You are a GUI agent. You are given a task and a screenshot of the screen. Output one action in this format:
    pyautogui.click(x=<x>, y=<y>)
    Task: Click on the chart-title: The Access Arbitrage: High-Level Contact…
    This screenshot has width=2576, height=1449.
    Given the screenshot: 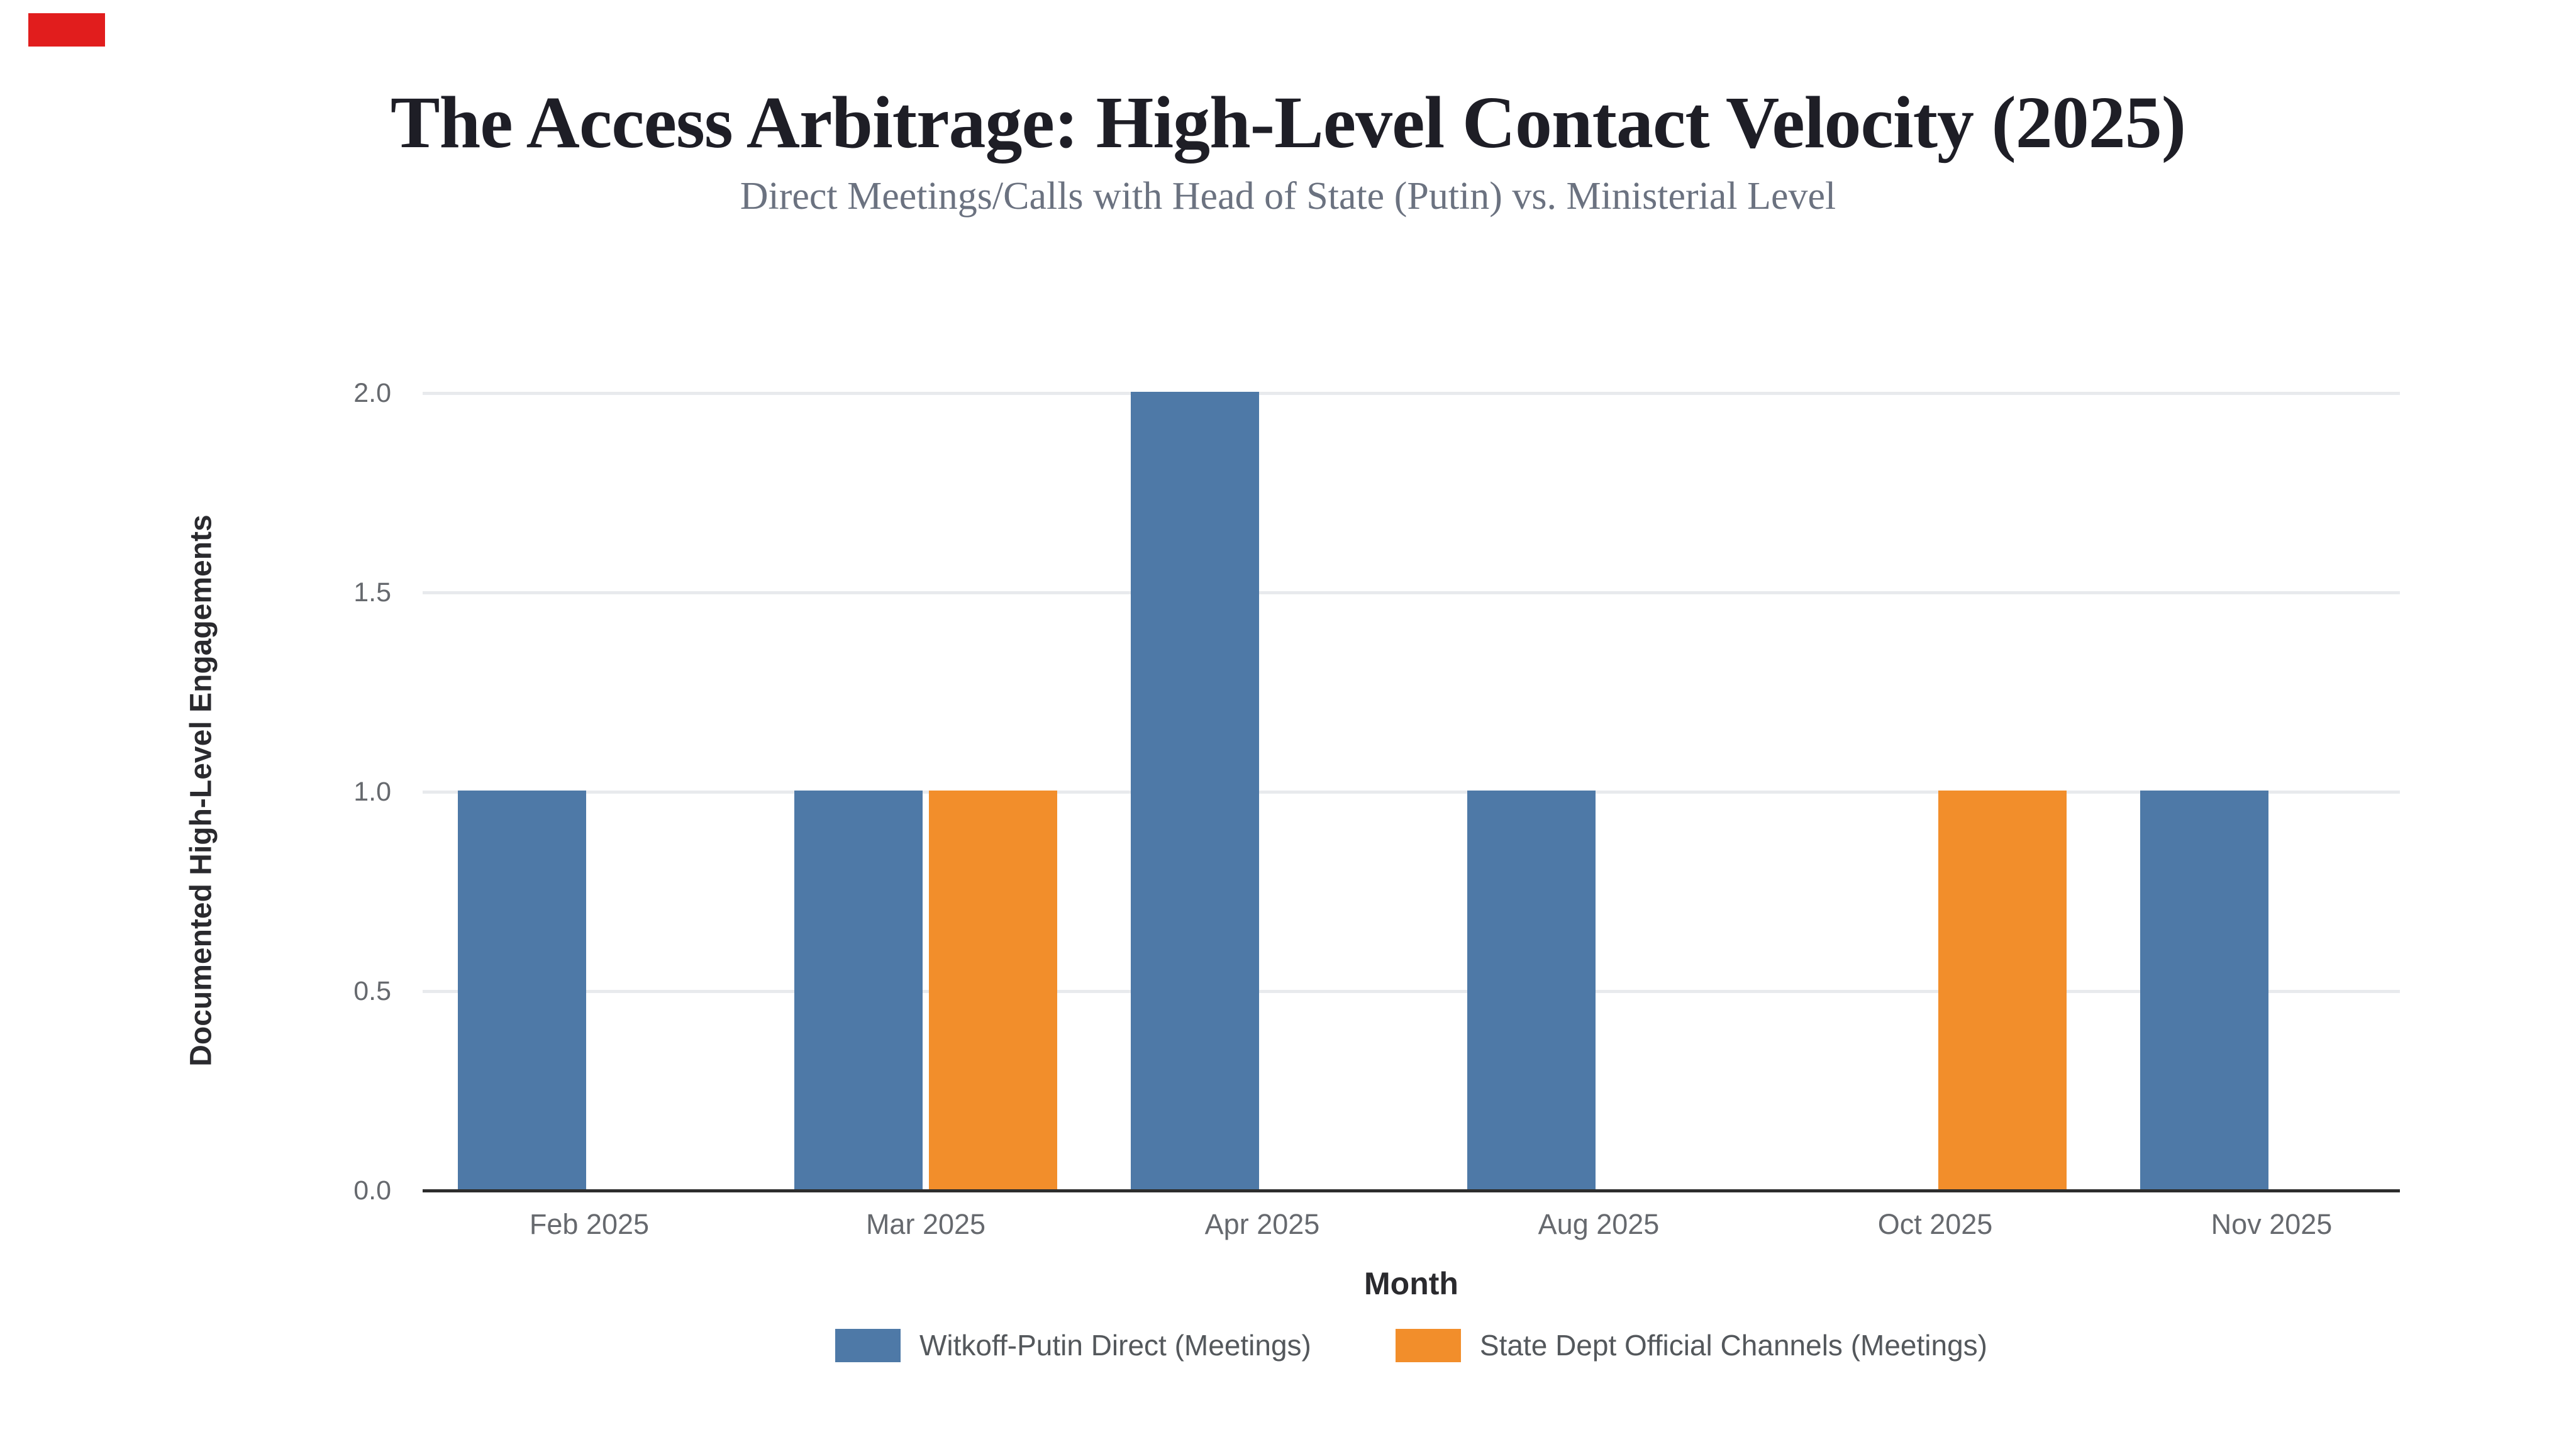 What is the action you would take?
    pyautogui.click(x=1288, y=122)
    